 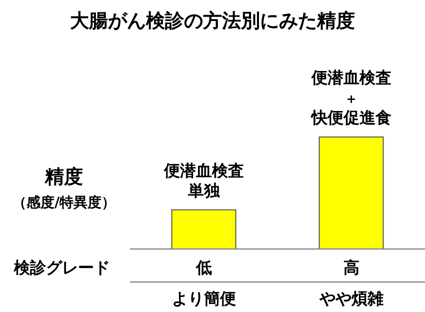 I want to click on text: やや煩雑, so click(x=351, y=298).